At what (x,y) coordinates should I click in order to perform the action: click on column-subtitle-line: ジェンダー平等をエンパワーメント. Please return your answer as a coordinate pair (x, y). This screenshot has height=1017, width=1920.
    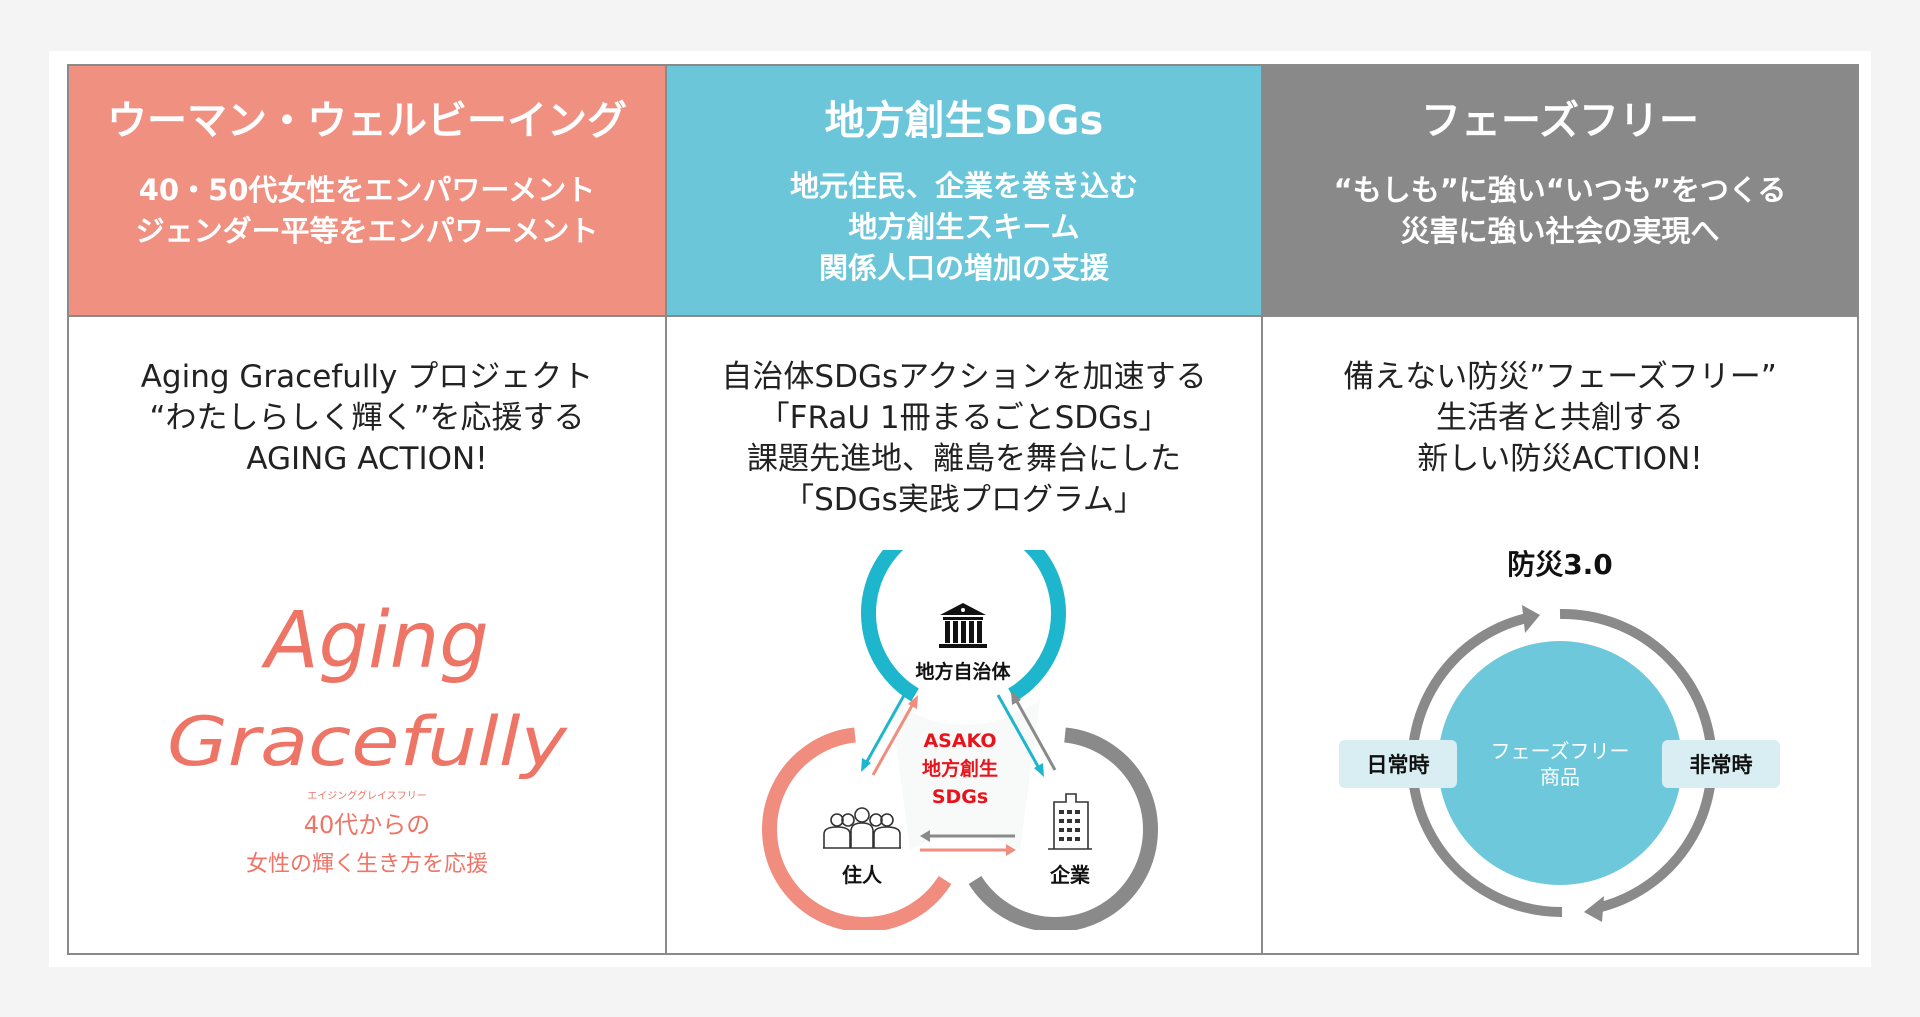
    Looking at the image, I should click on (367, 231).